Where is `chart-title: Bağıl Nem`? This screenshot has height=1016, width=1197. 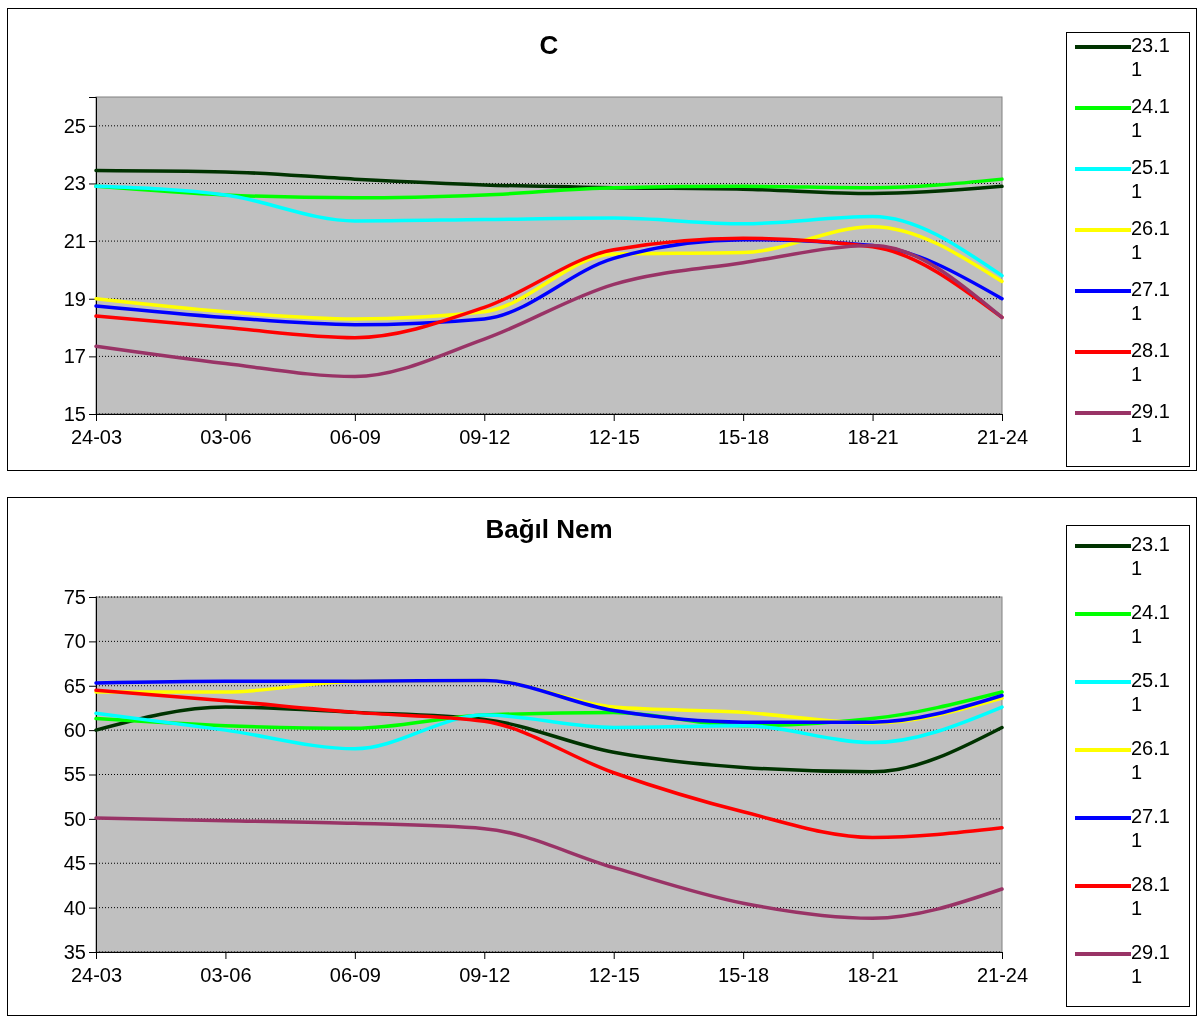
chart-title: Bağıl Nem is located at coordinates (549, 529).